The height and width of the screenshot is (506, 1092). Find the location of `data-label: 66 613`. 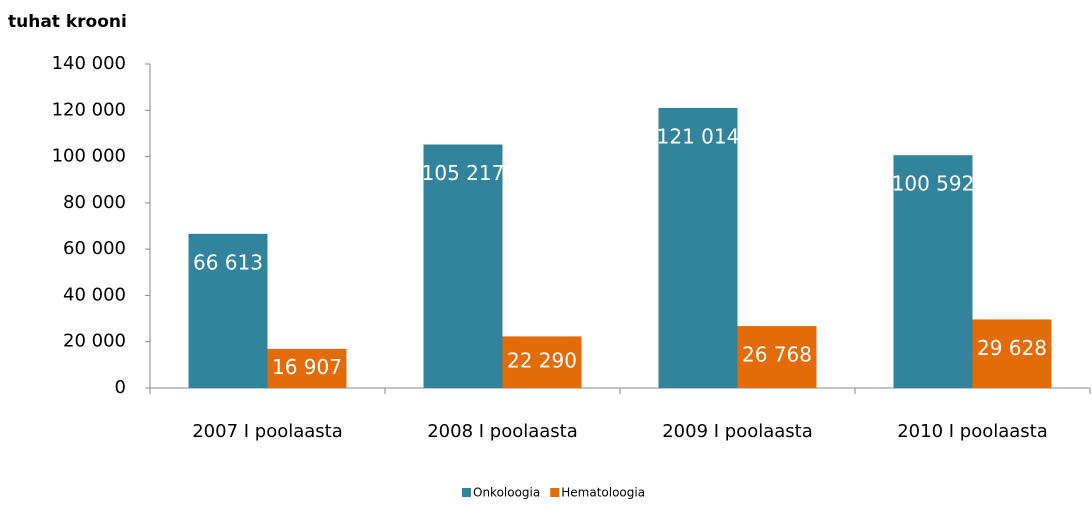

data-label: 66 613 is located at coordinates (228, 262).